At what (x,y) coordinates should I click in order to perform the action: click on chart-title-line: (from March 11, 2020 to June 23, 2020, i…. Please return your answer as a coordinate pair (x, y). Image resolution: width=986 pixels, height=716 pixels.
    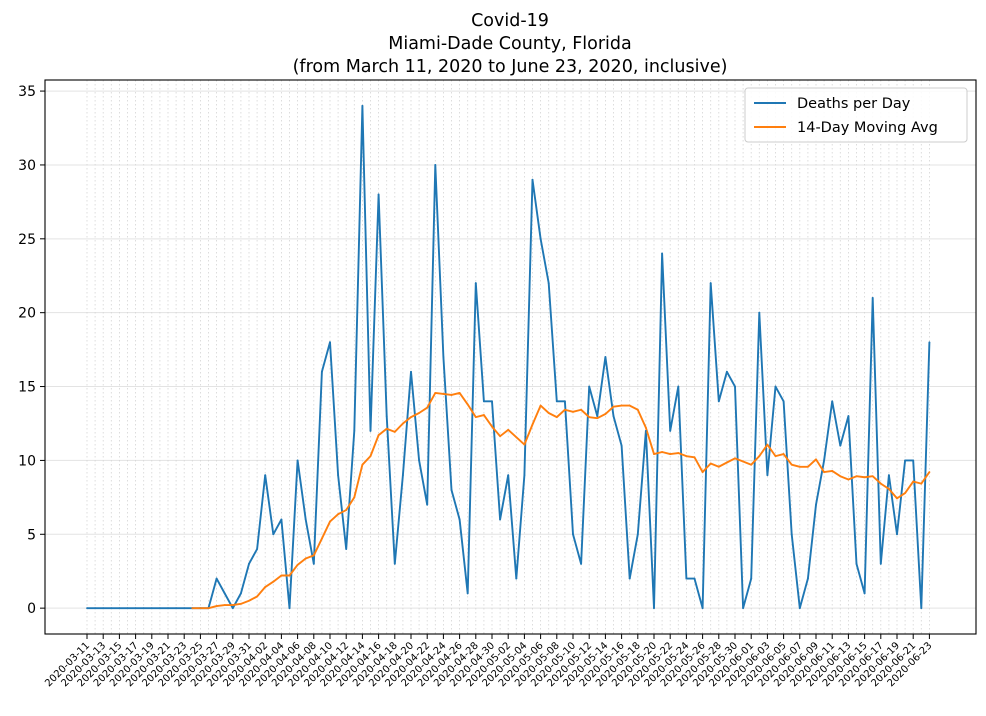
    Looking at the image, I should click on (510, 67).